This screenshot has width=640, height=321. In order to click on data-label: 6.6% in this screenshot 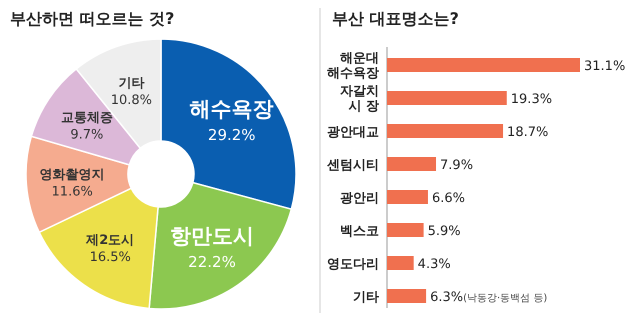, I will do `click(448, 198)`.